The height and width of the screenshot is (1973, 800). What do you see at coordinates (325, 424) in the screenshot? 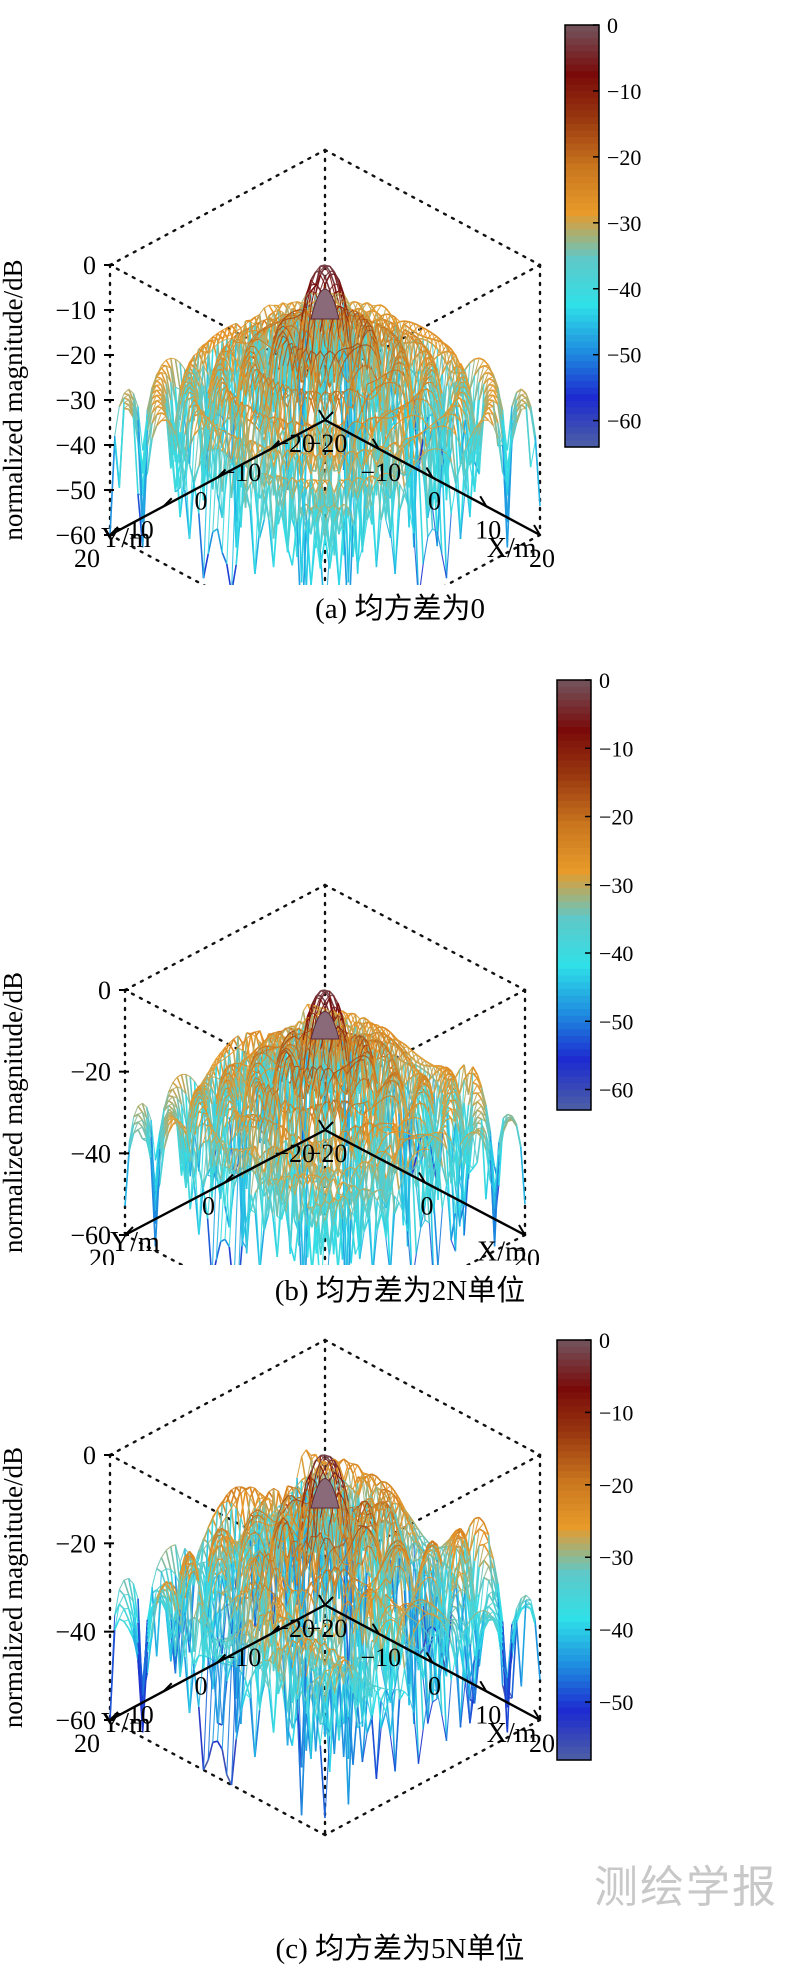
I see `surface-mesh` at bounding box center [325, 424].